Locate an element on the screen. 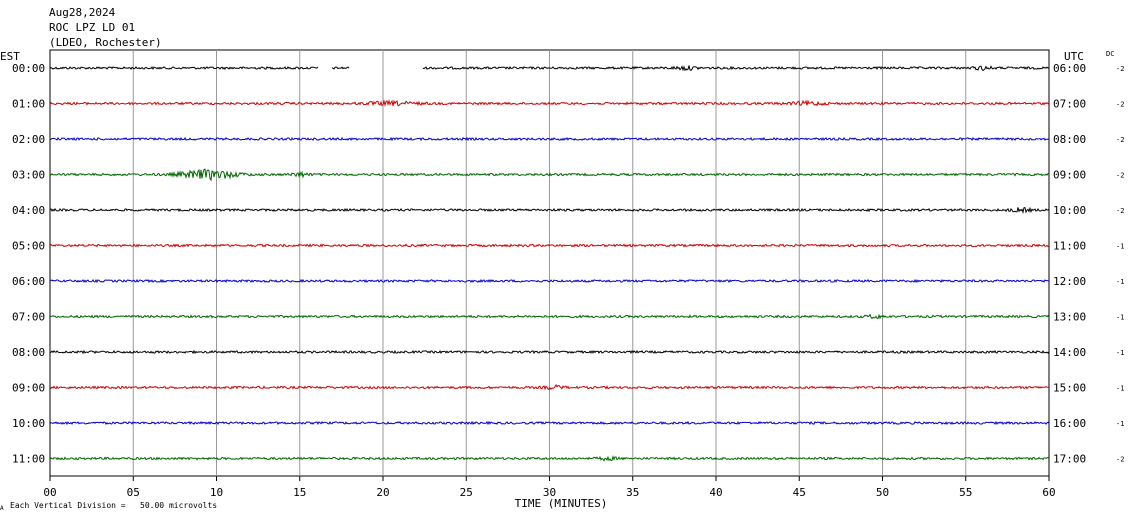  x-tick-label: 10 is located at coordinates (216, 492).